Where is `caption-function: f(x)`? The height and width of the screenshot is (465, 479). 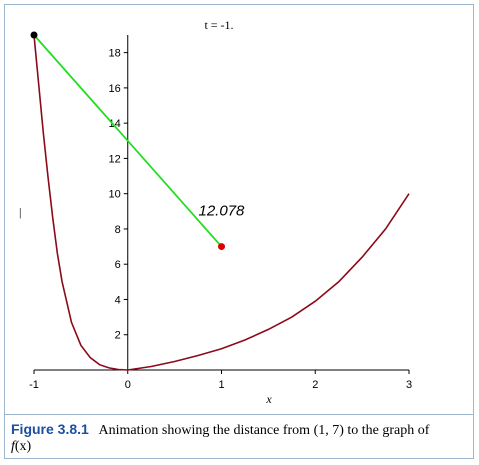
caption-function: f(x) is located at coordinates (21, 446).